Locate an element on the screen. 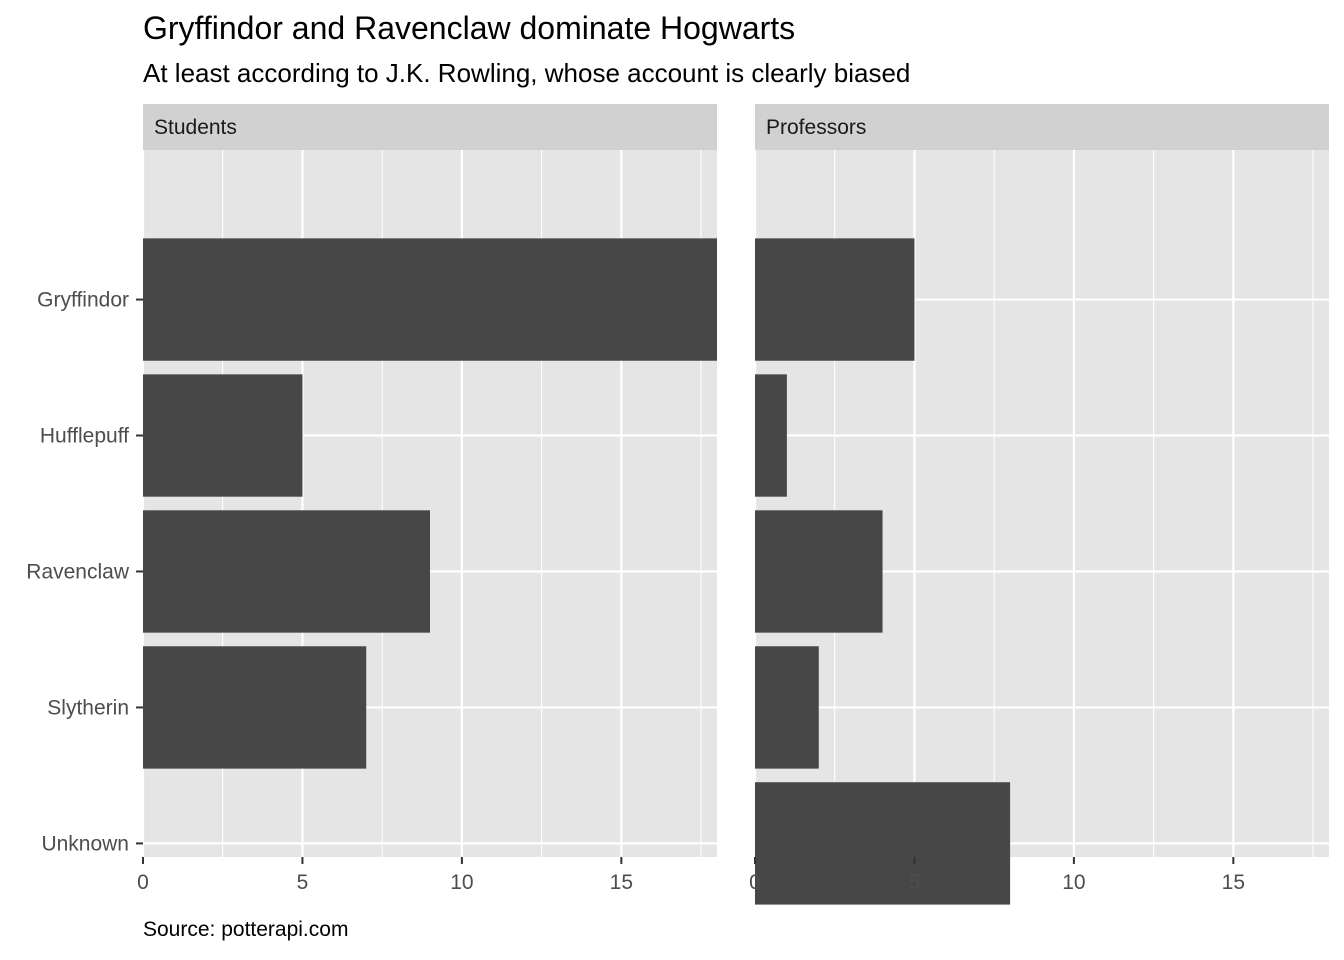 The width and height of the screenshot is (1344, 960). y-tick-label: Gryffindor is located at coordinates (83, 300).